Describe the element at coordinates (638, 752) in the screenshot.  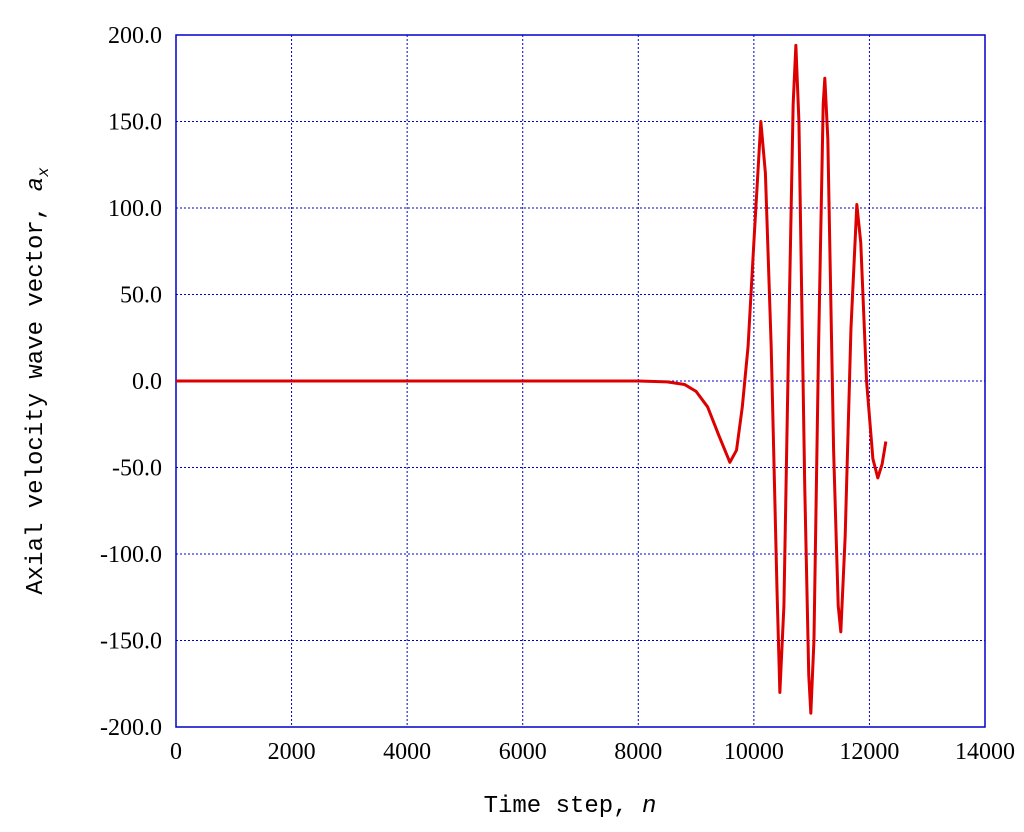
I see `x-tick-label: 8000` at that location.